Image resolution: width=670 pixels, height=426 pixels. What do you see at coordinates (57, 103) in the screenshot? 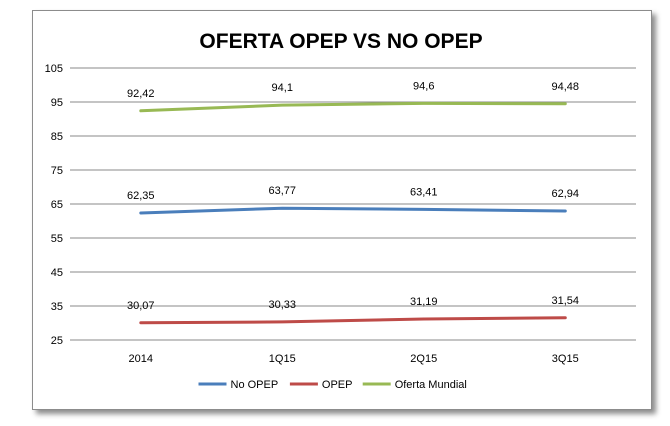
I see `y-tick-label: 95` at bounding box center [57, 103].